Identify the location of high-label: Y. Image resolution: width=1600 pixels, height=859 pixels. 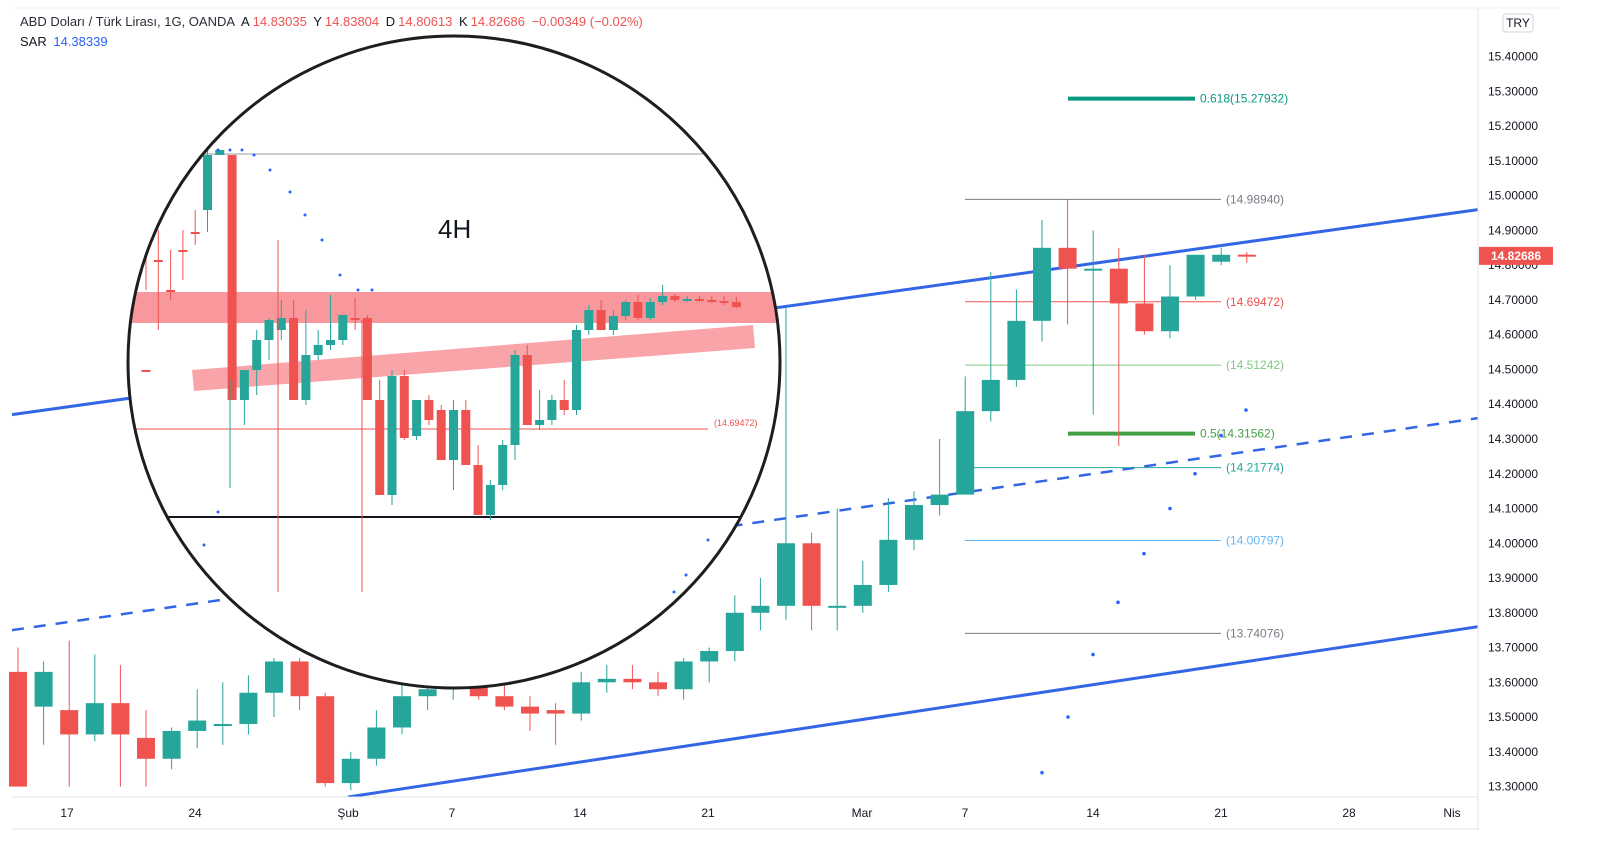
(317, 21).